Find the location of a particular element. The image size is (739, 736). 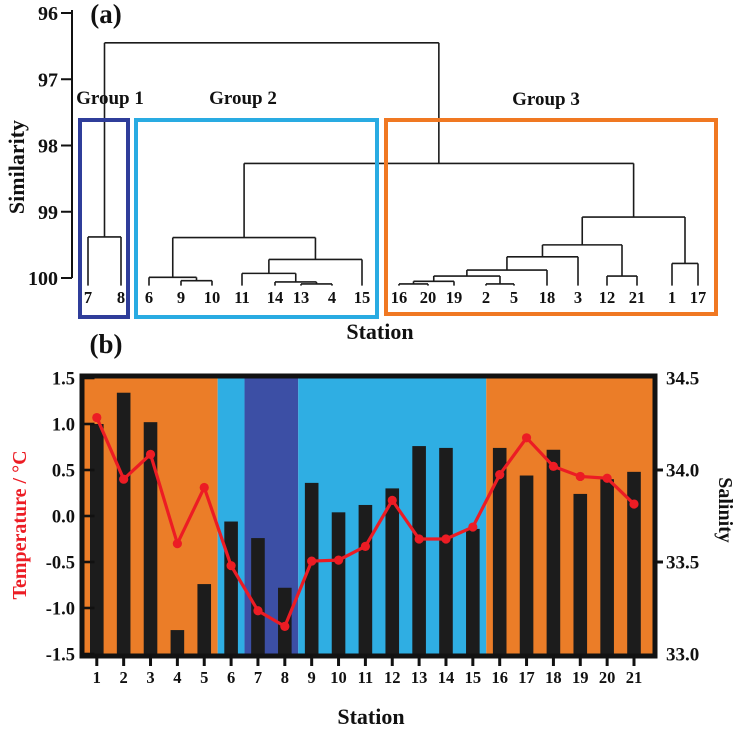

station-leaf-label: 18 is located at coordinates (547, 297).